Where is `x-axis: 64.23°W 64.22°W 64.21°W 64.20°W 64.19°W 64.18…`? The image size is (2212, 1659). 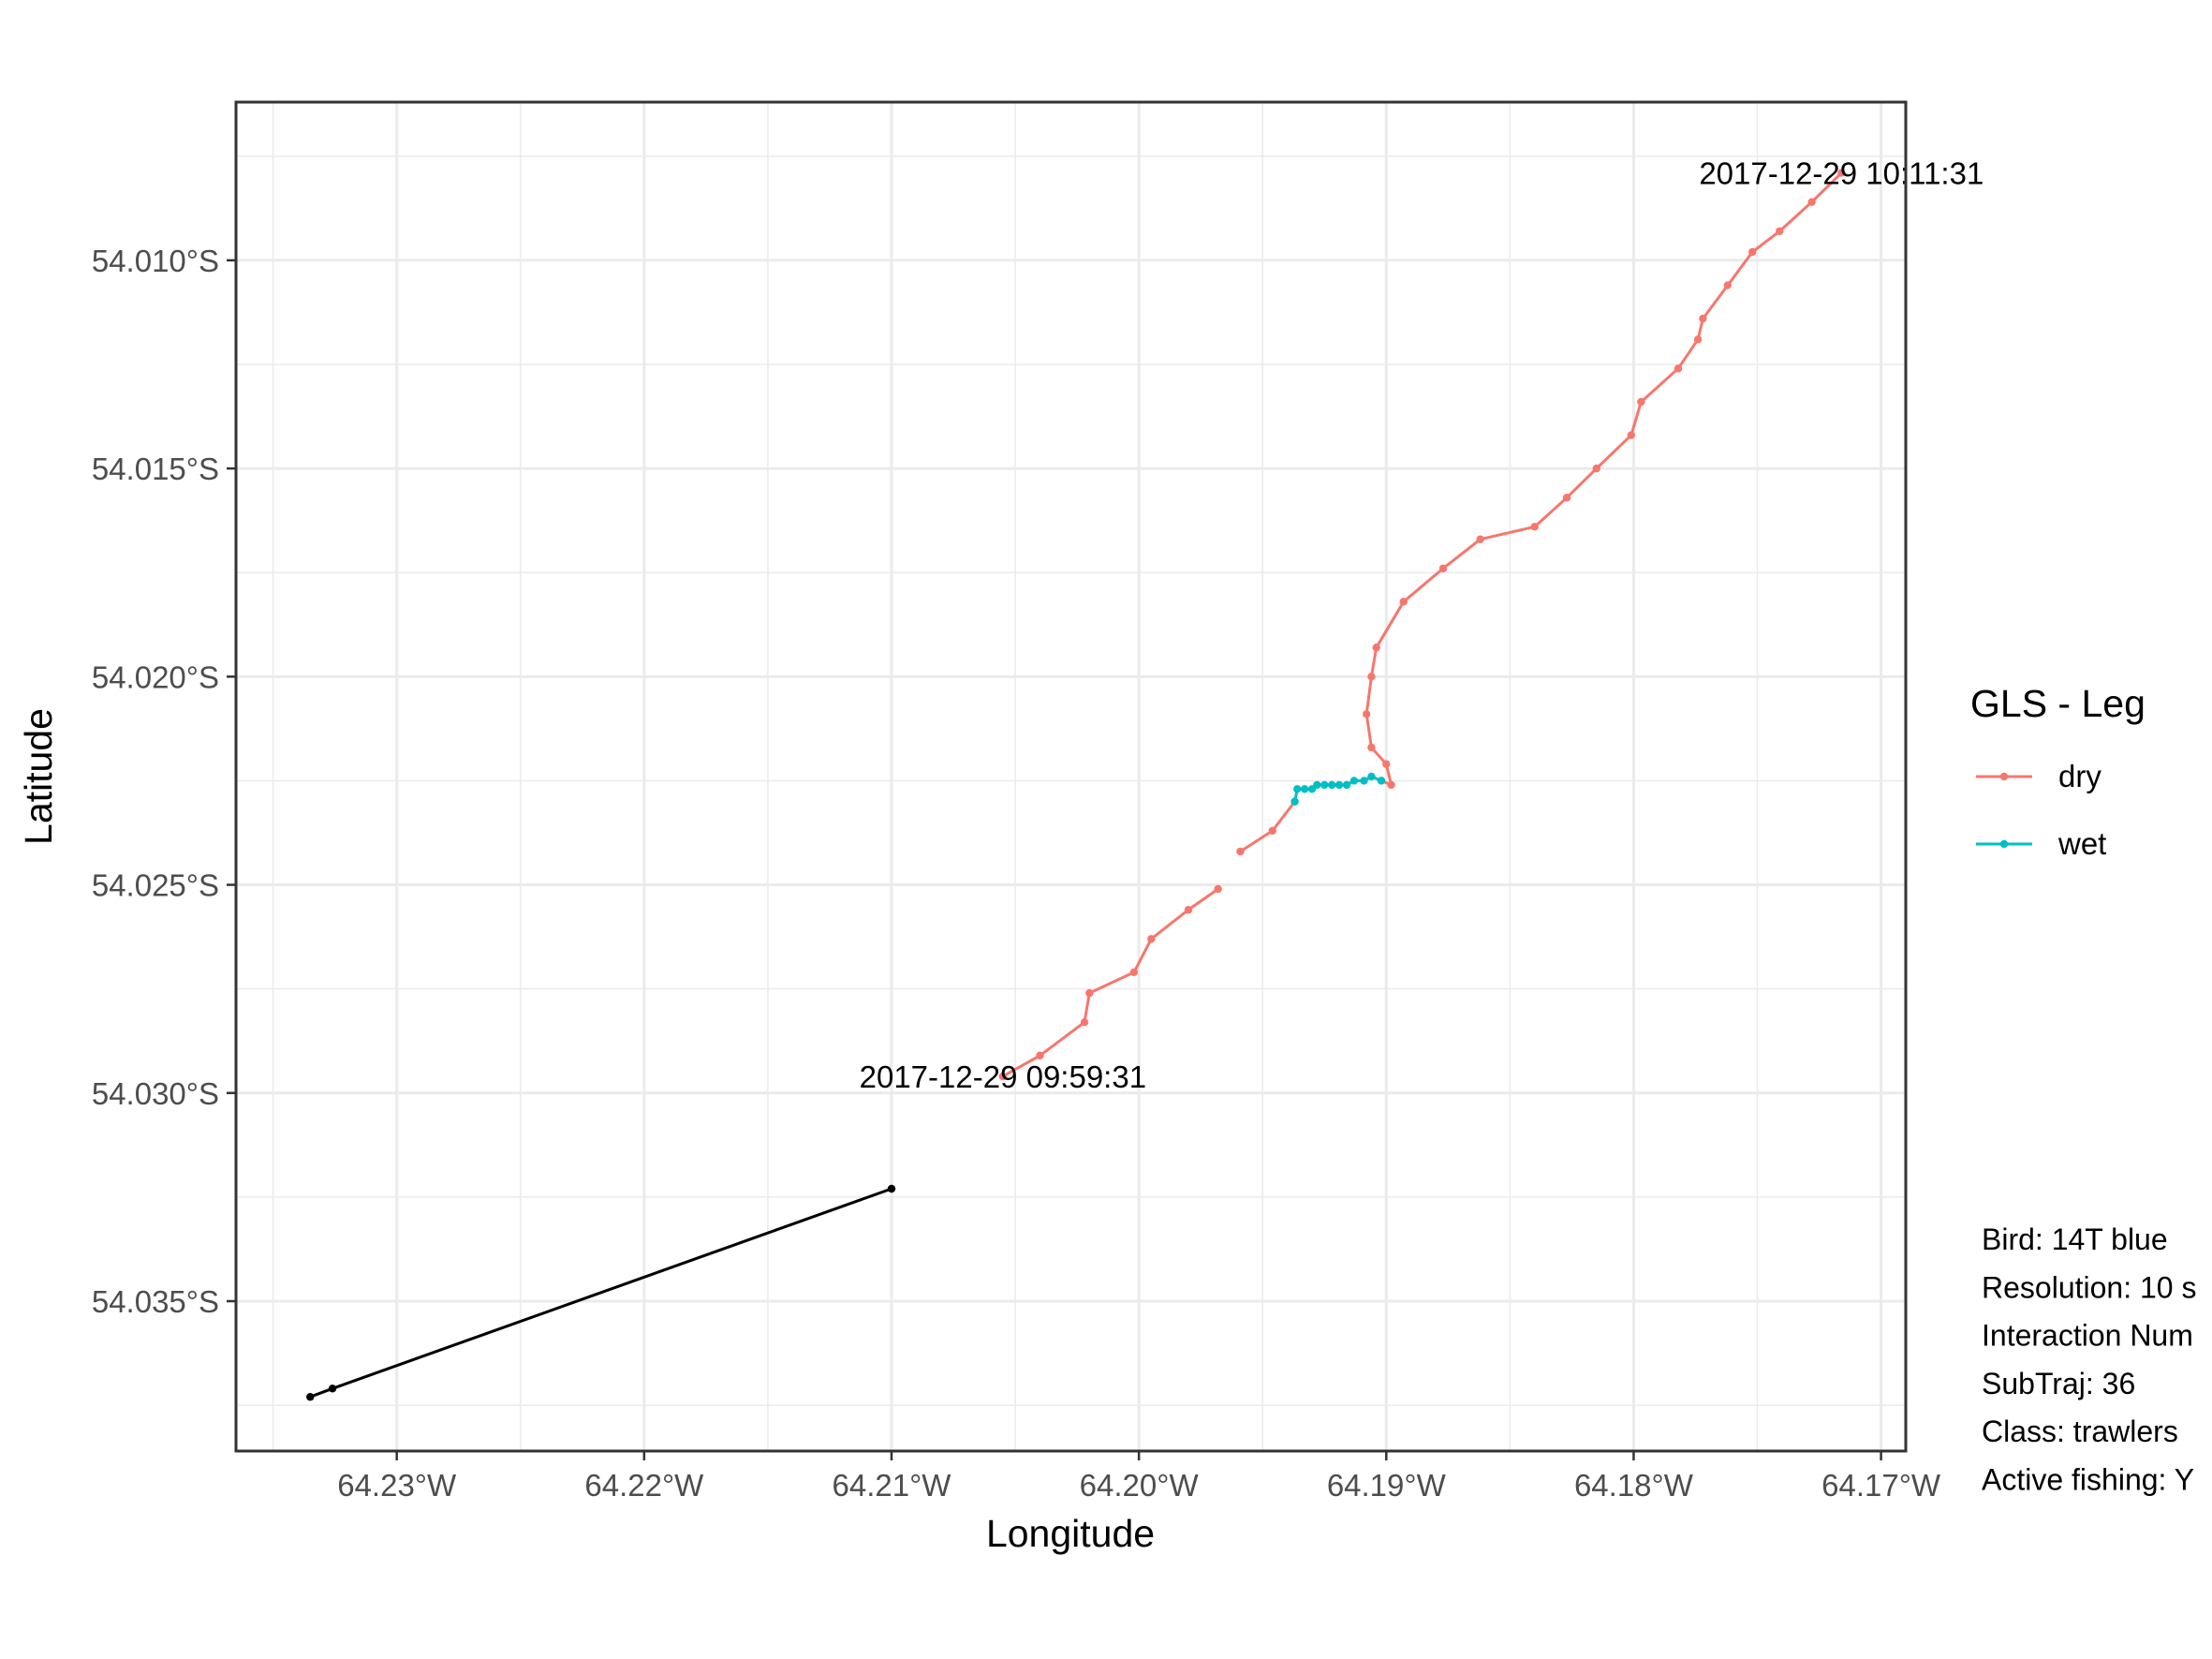 x-axis: 64.23°W 64.22°W 64.21°W 64.20°W 64.19°W 64.18… is located at coordinates (1139, 1477).